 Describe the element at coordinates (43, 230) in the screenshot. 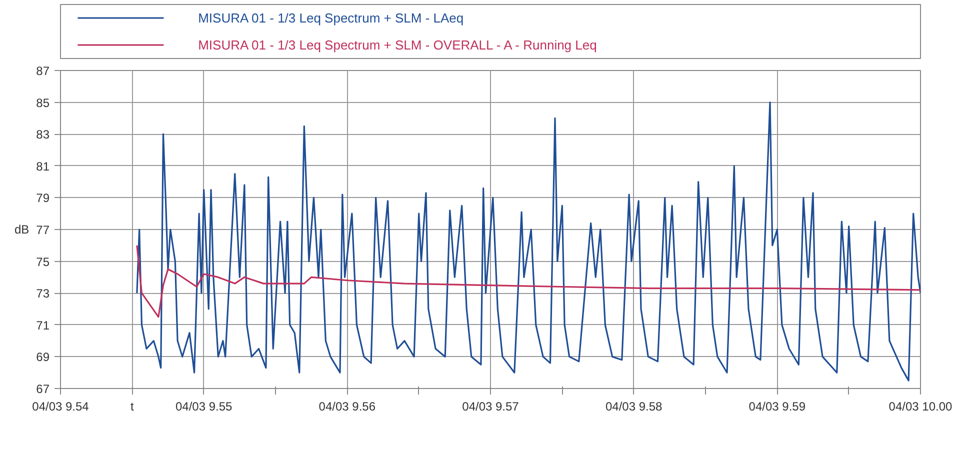

I see `y-tick-label: 77` at that location.